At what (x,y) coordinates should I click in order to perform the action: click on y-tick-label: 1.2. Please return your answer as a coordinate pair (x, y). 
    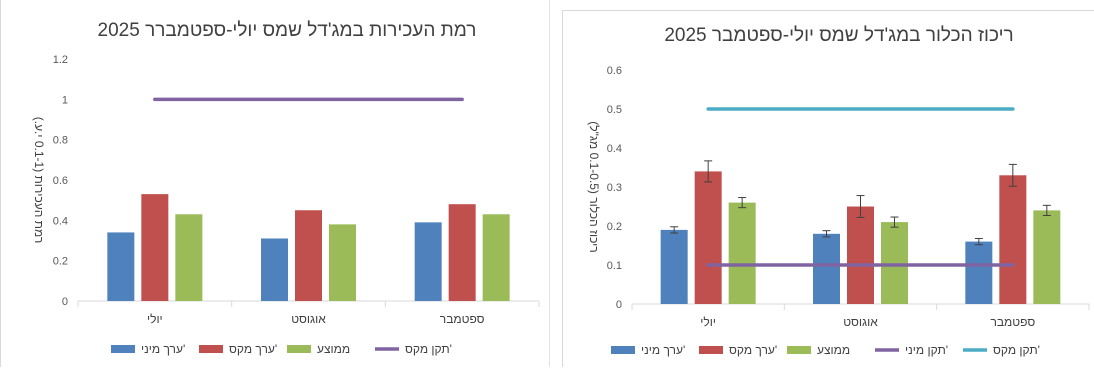
    Looking at the image, I should click on (60, 60).